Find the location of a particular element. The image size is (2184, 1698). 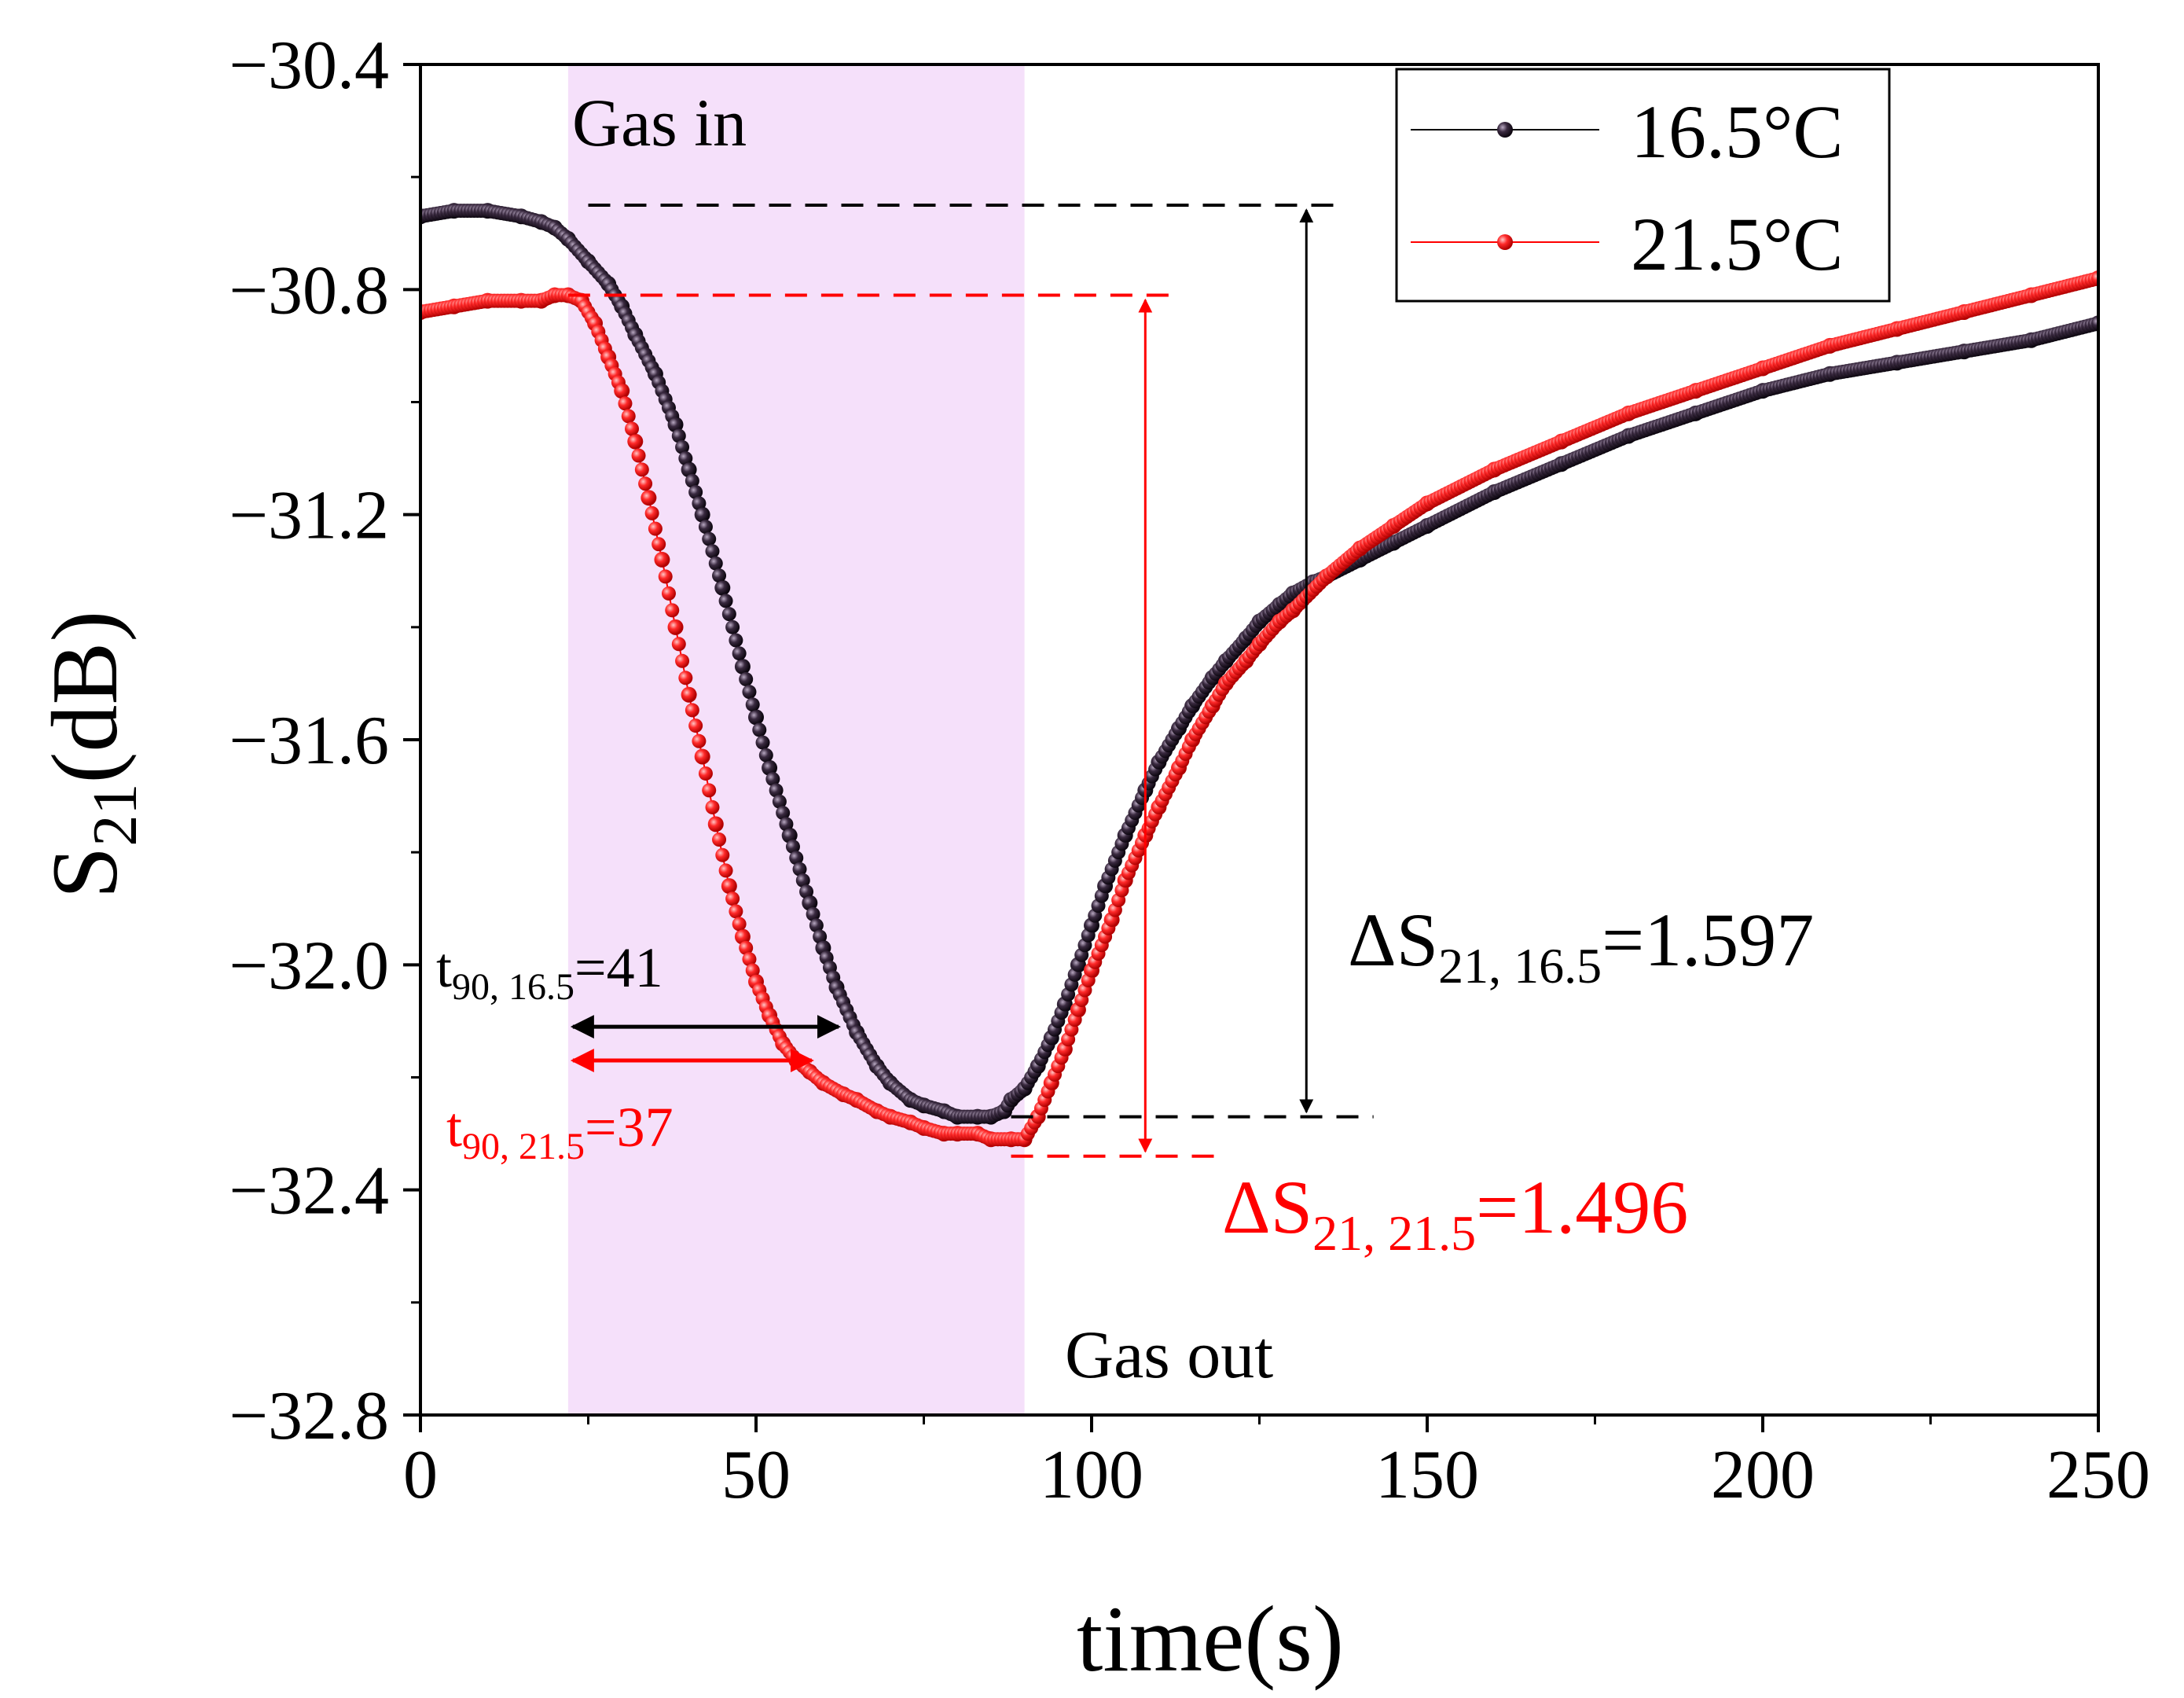

y-tick-label: −32.0 is located at coordinates (309, 966).